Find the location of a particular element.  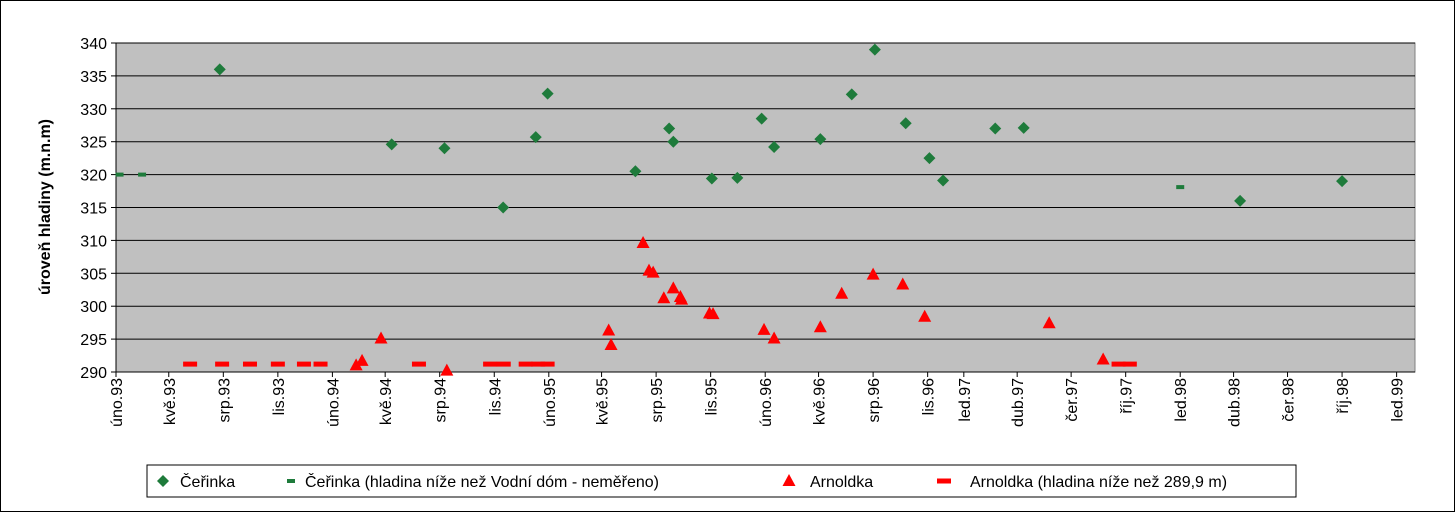

x-tick-label: lis.93 is located at coordinates (279, 396).